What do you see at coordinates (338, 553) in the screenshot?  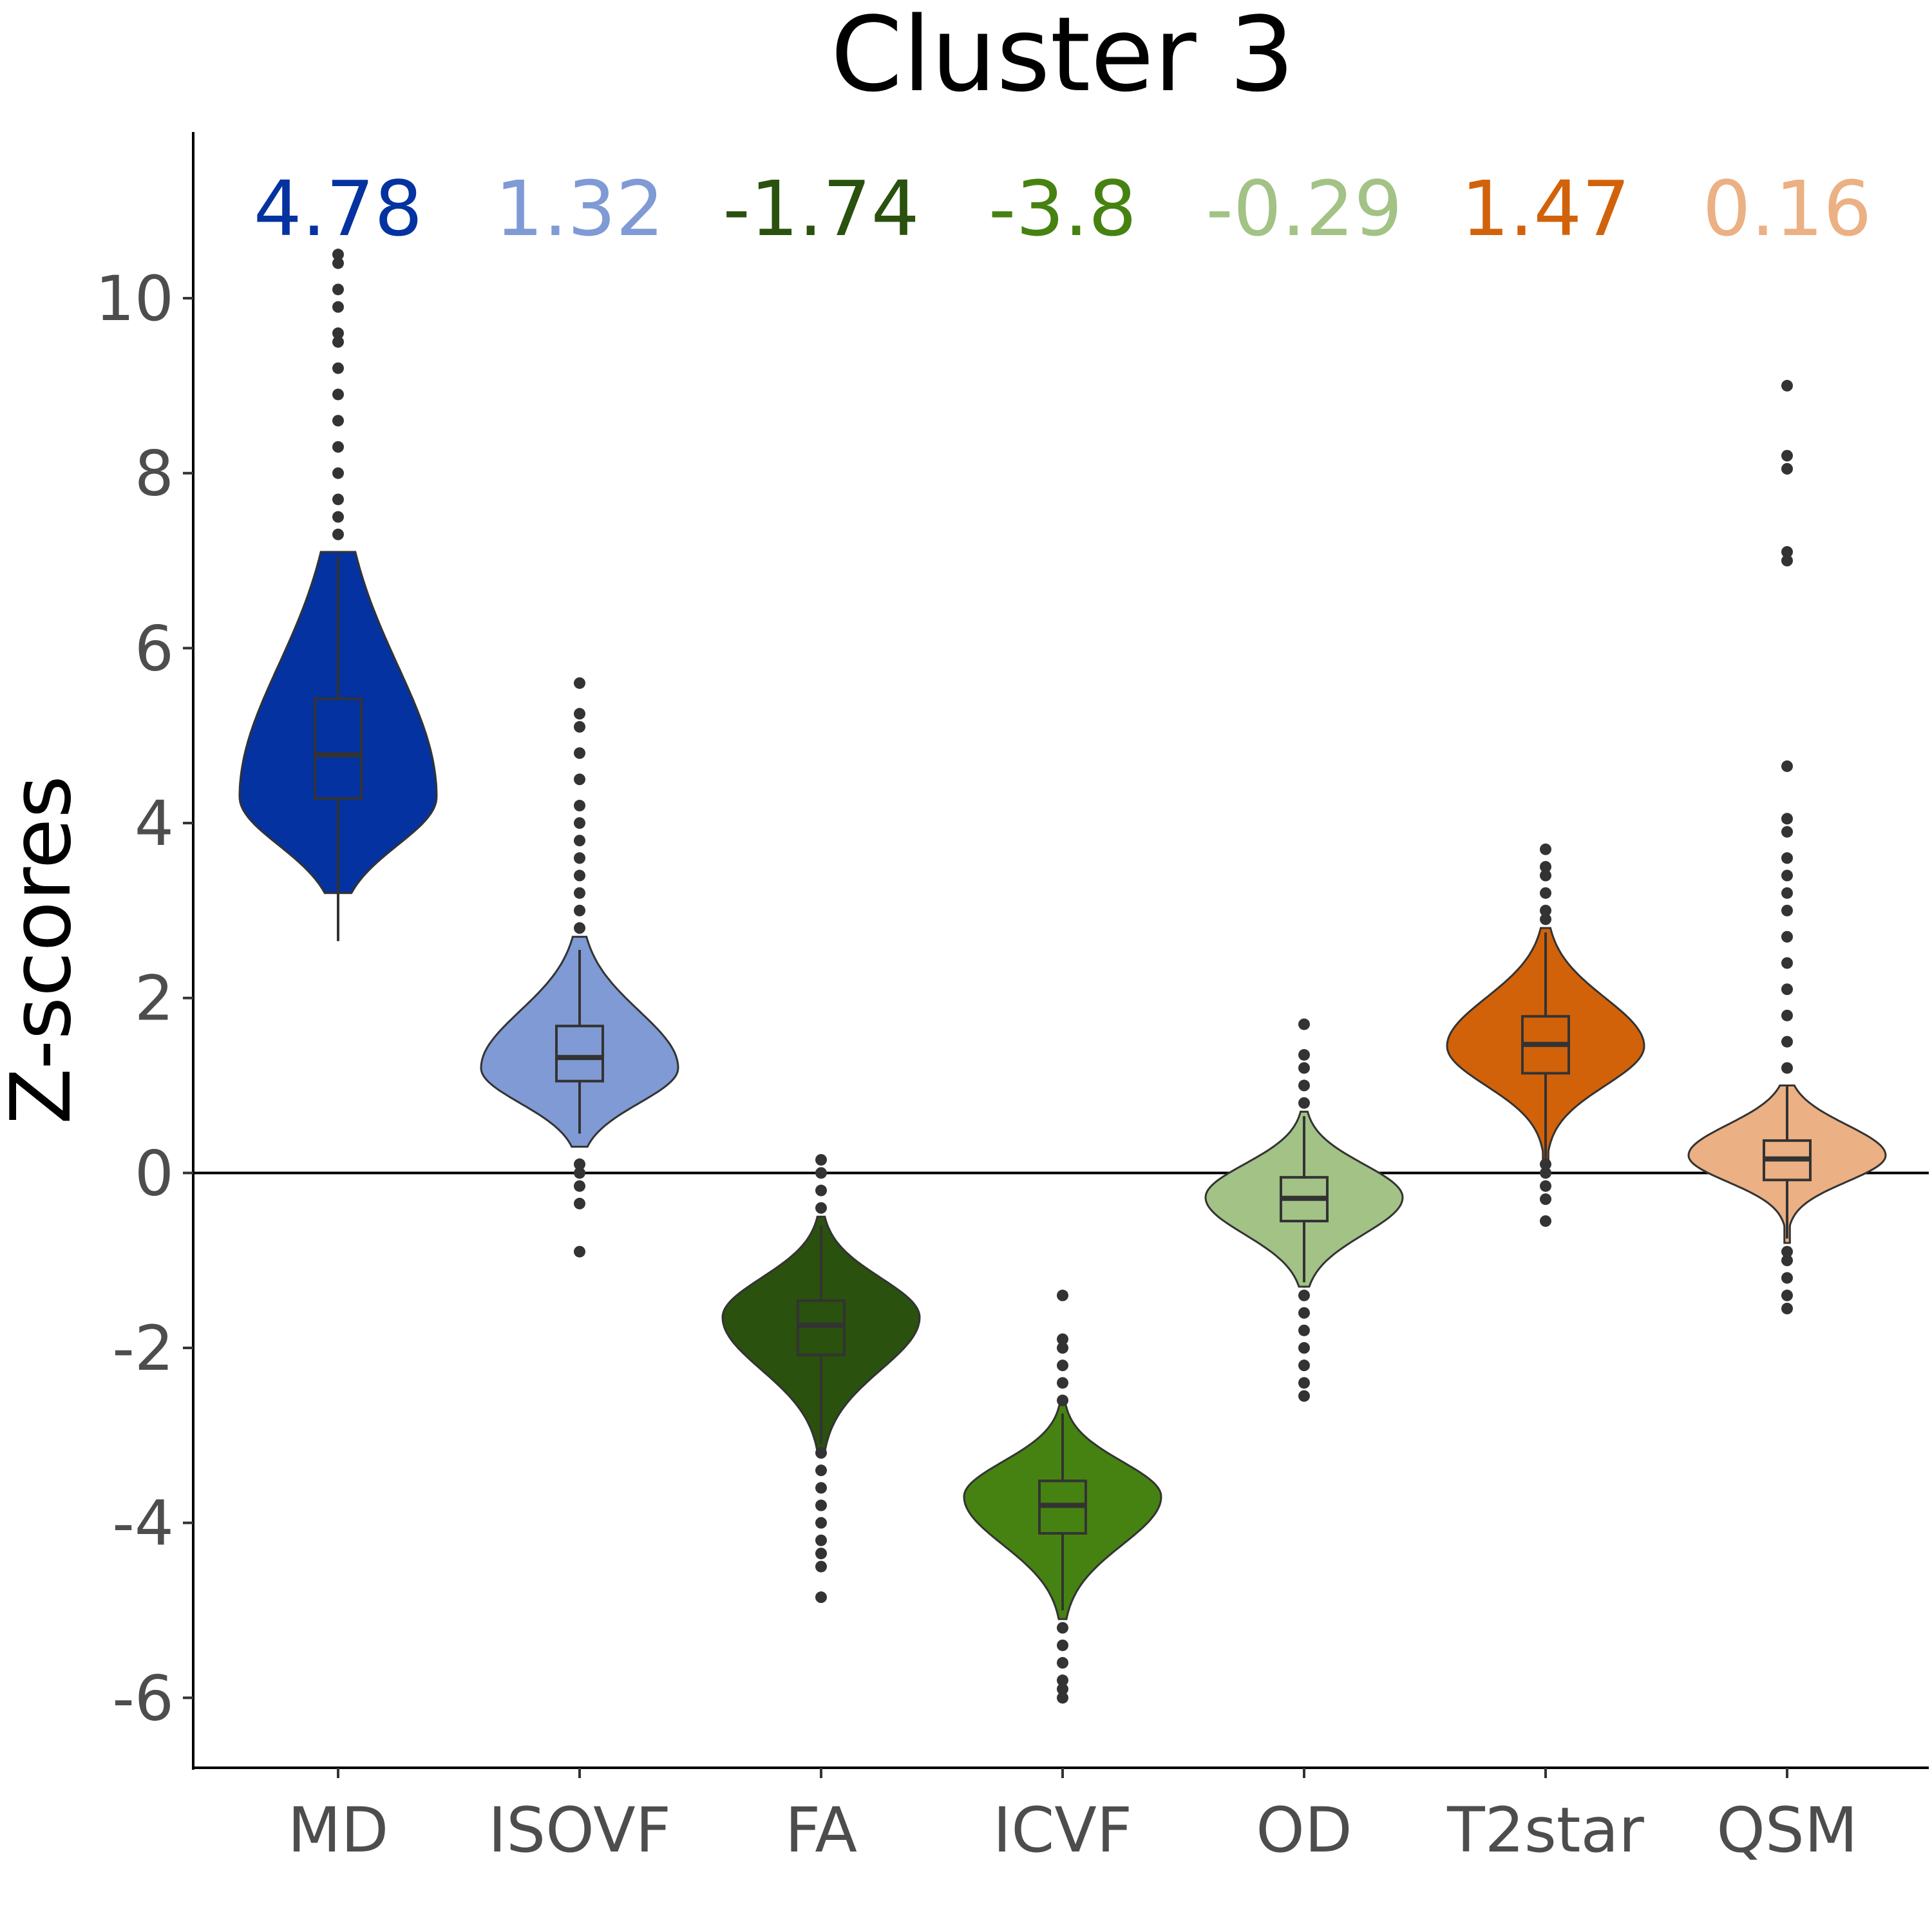 I see `violin-group-md: 4.78` at bounding box center [338, 553].